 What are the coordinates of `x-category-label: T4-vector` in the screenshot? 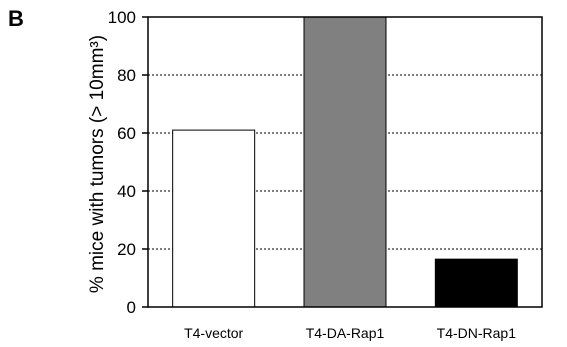 It's located at (213, 333).